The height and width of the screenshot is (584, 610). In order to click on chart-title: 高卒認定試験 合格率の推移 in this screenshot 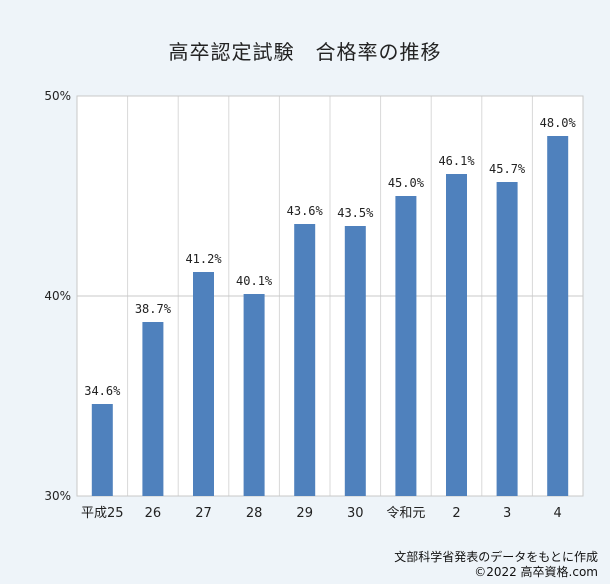, I will do `click(305, 52)`.